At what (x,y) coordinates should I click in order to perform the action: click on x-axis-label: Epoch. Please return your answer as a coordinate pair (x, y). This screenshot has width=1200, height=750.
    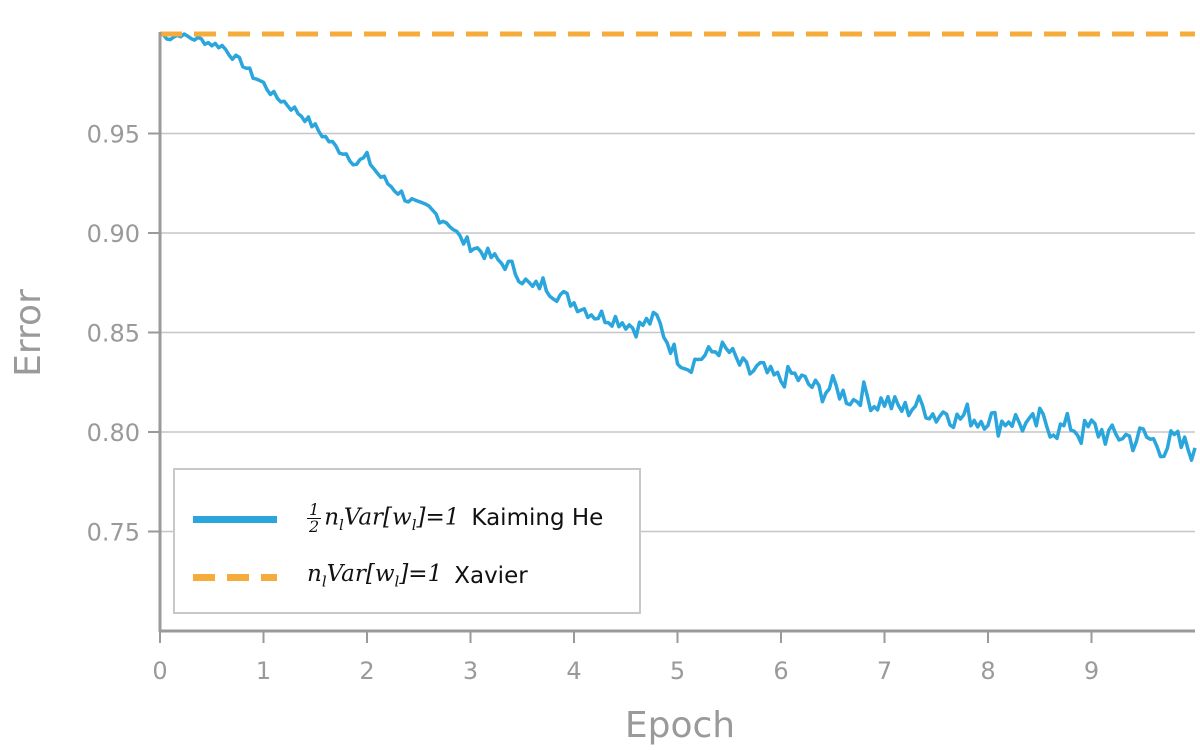
    Looking at the image, I should click on (680, 725).